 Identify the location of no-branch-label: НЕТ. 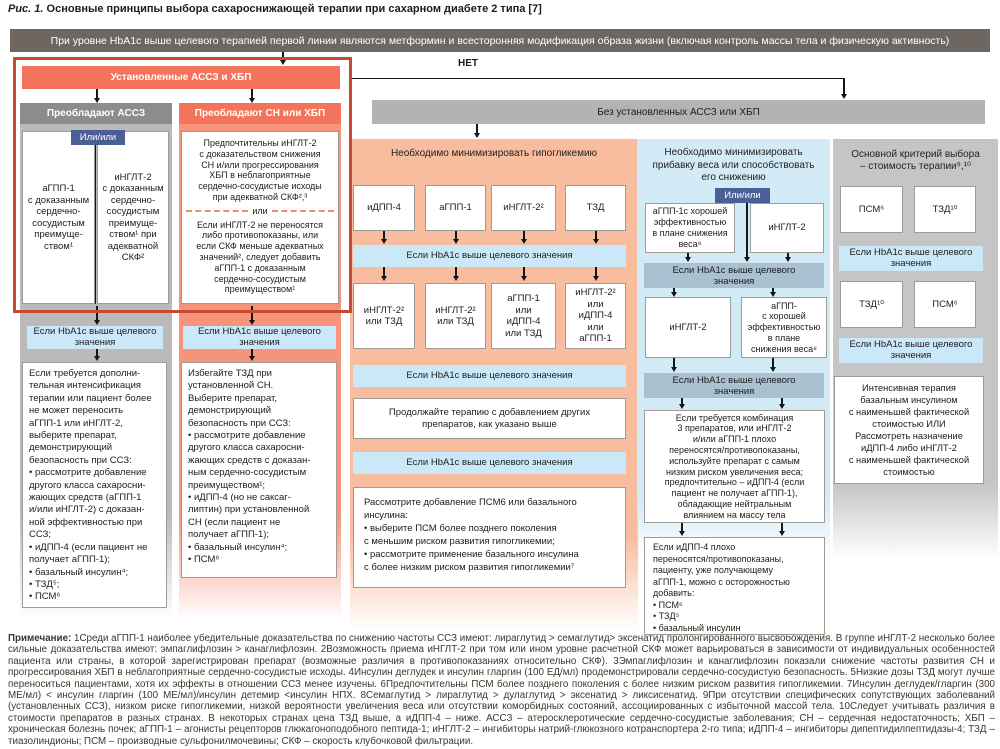
(468, 63).